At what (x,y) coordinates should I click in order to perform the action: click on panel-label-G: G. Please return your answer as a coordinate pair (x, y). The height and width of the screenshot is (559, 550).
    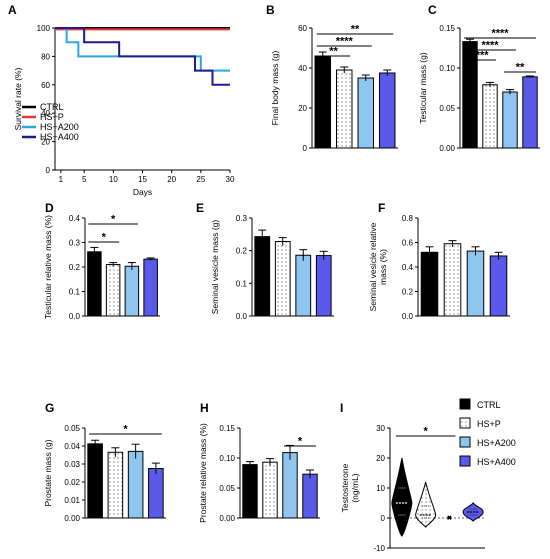
    Looking at the image, I should click on (49, 408).